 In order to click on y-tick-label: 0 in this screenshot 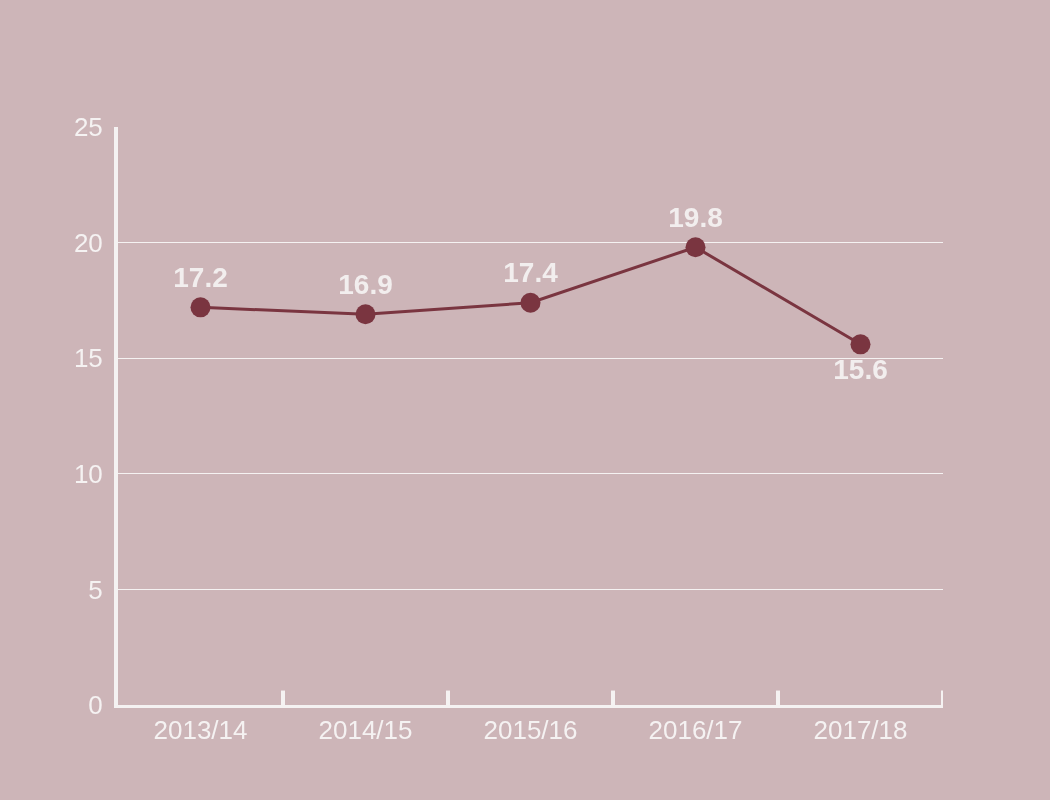, I will do `click(95, 705)`.